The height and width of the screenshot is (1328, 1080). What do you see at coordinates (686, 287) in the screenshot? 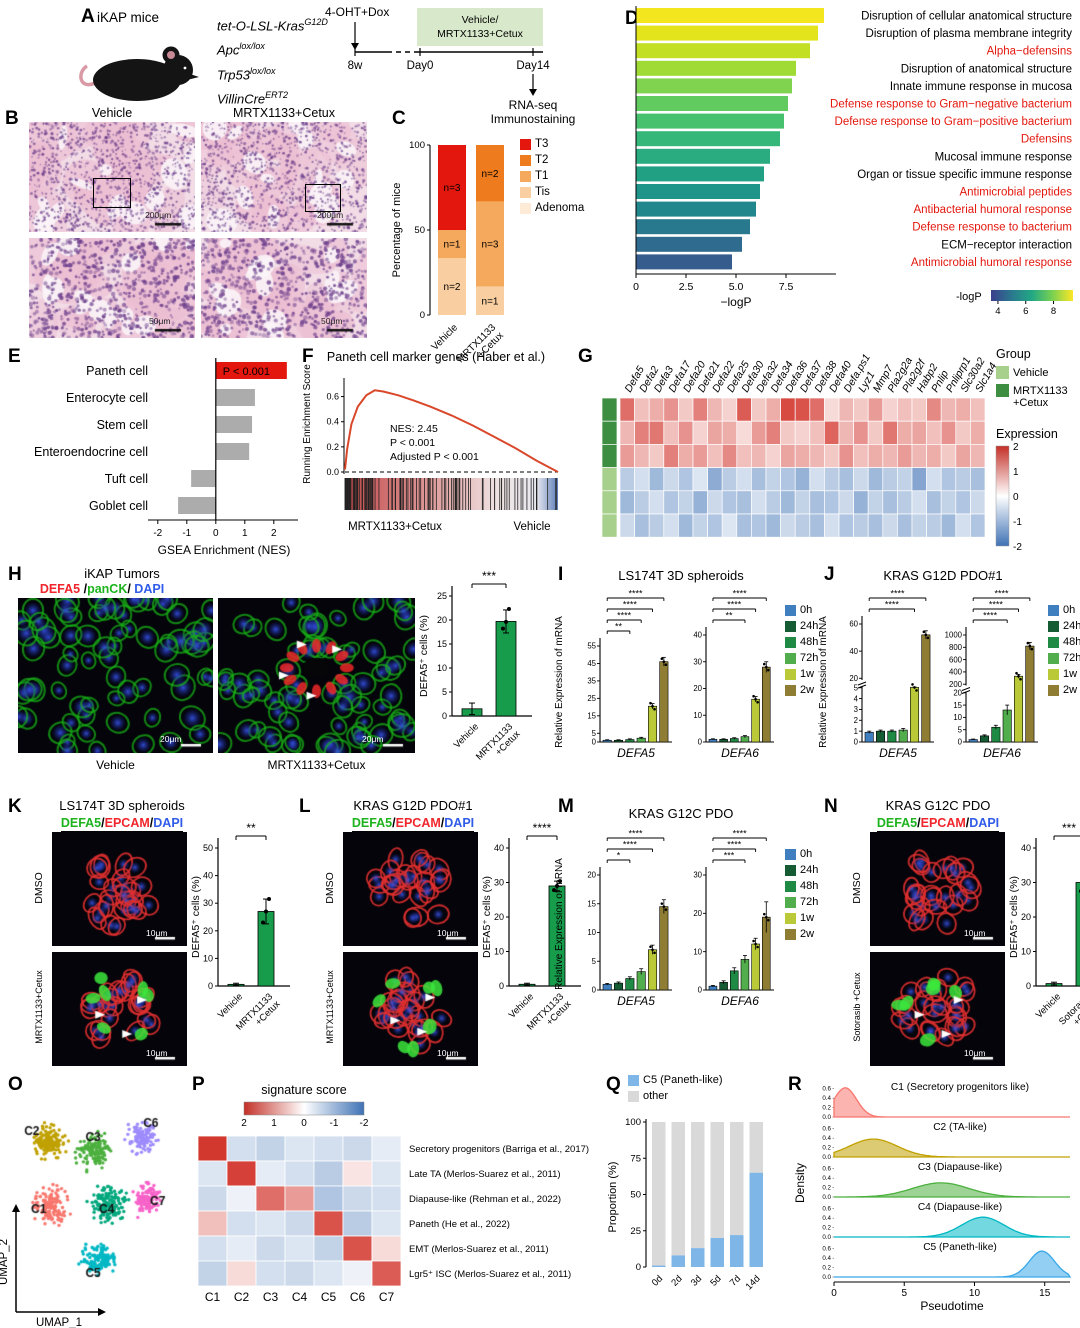
I see `label: 2.5` at bounding box center [686, 287].